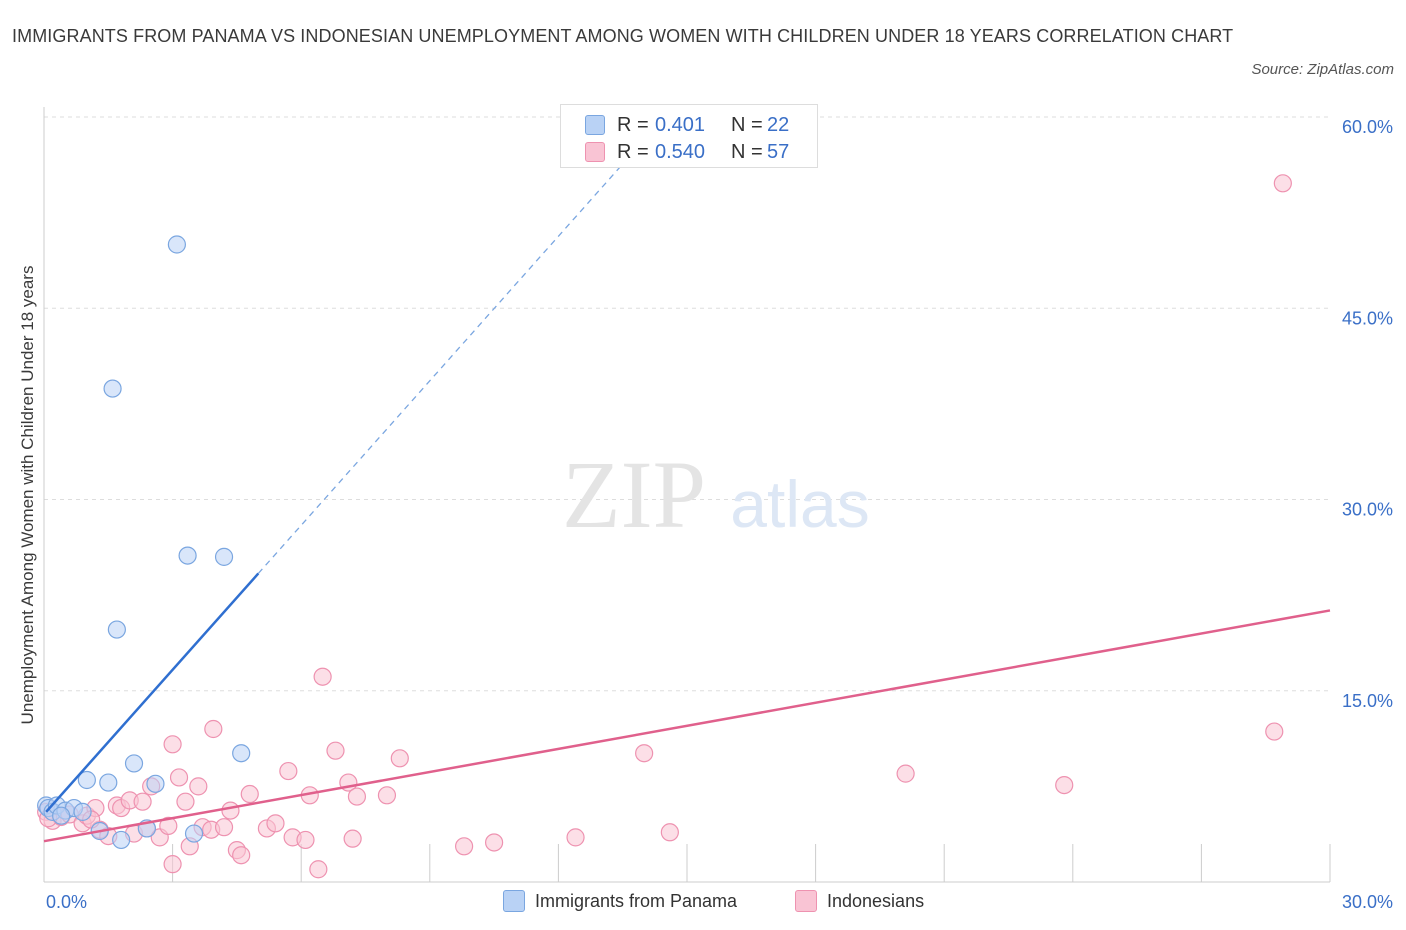 This screenshot has height=930, width=1406. Describe the element at coordinates (716, 494) in the screenshot. I see `watermark: ZIP atlas` at that location.